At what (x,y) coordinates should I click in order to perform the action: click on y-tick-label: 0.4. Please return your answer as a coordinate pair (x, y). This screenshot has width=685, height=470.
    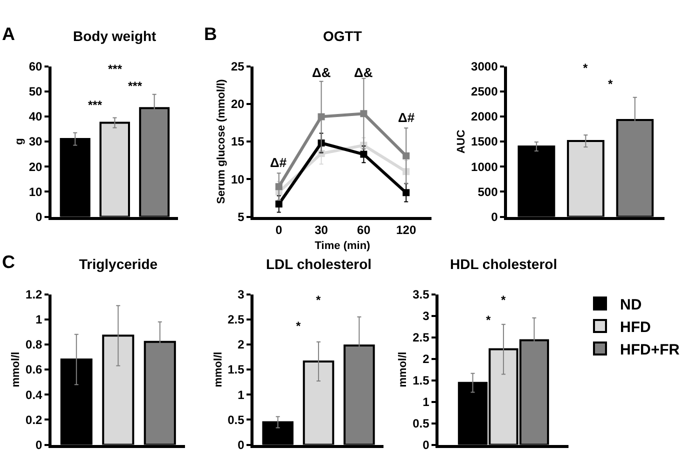
    Looking at the image, I should click on (34, 395).